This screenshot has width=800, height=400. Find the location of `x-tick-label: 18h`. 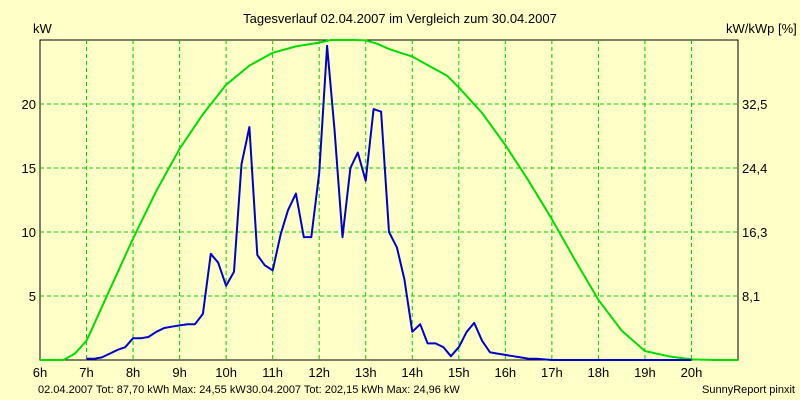

x-tick-label: 18h is located at coordinates (599, 372).